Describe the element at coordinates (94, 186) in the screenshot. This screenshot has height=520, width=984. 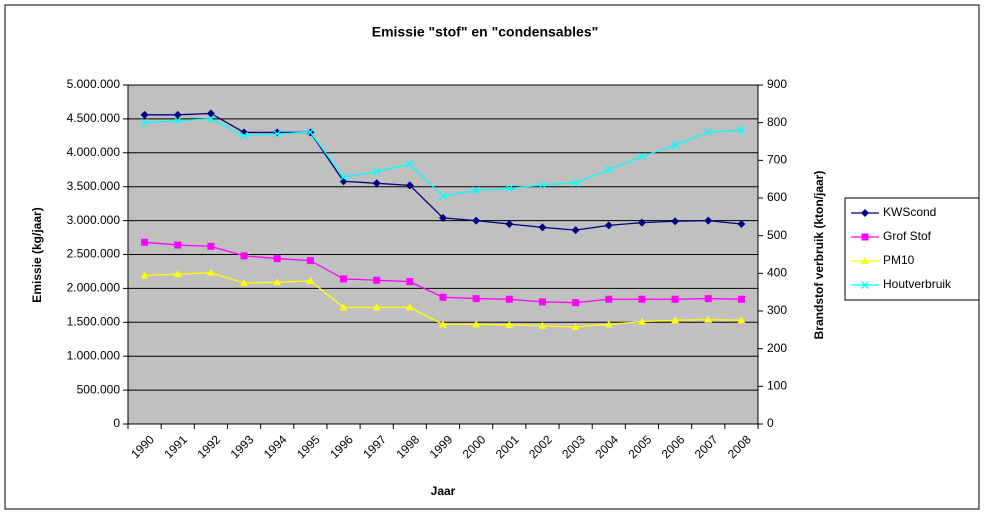
I see `y-tick-label: 3.500.000` at that location.